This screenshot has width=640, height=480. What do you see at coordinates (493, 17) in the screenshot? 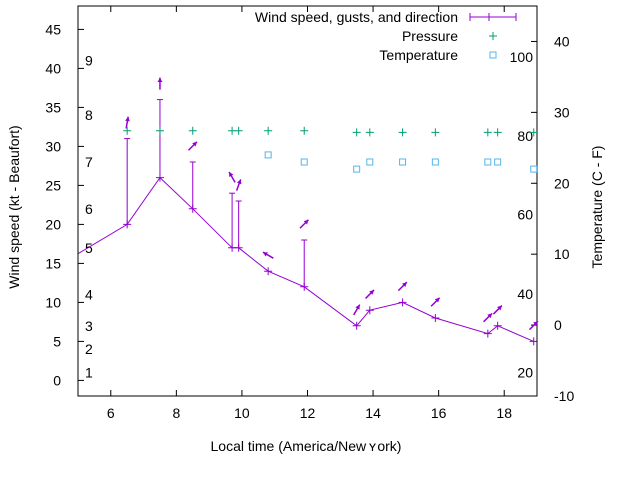
I see `legend-wind-marker` at bounding box center [493, 17].